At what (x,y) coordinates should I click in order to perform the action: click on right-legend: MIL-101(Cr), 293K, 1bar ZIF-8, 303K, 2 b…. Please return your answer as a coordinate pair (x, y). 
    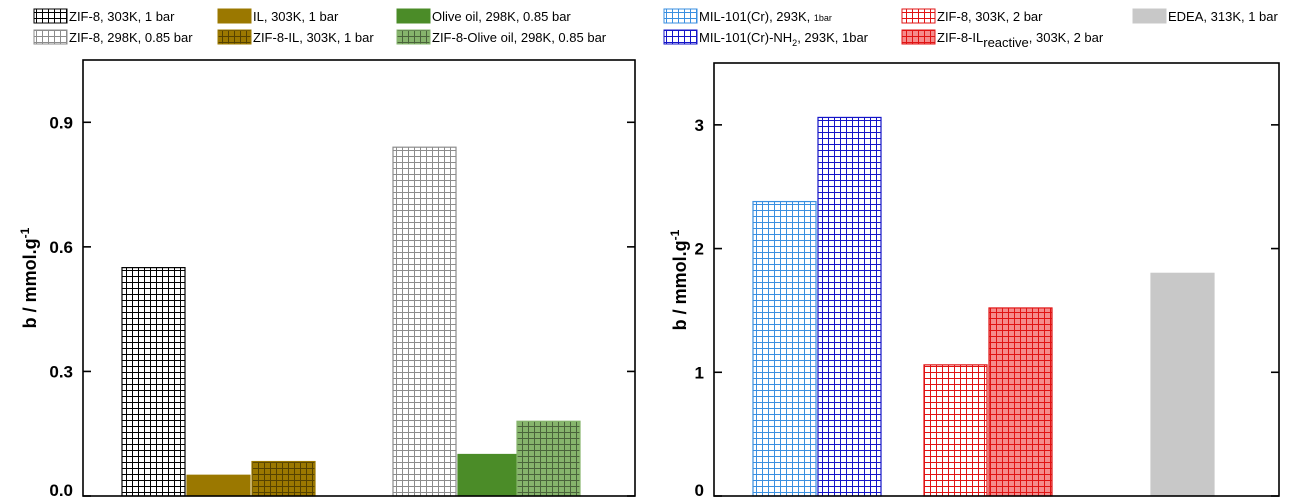
    Looking at the image, I should click on (971, 29).